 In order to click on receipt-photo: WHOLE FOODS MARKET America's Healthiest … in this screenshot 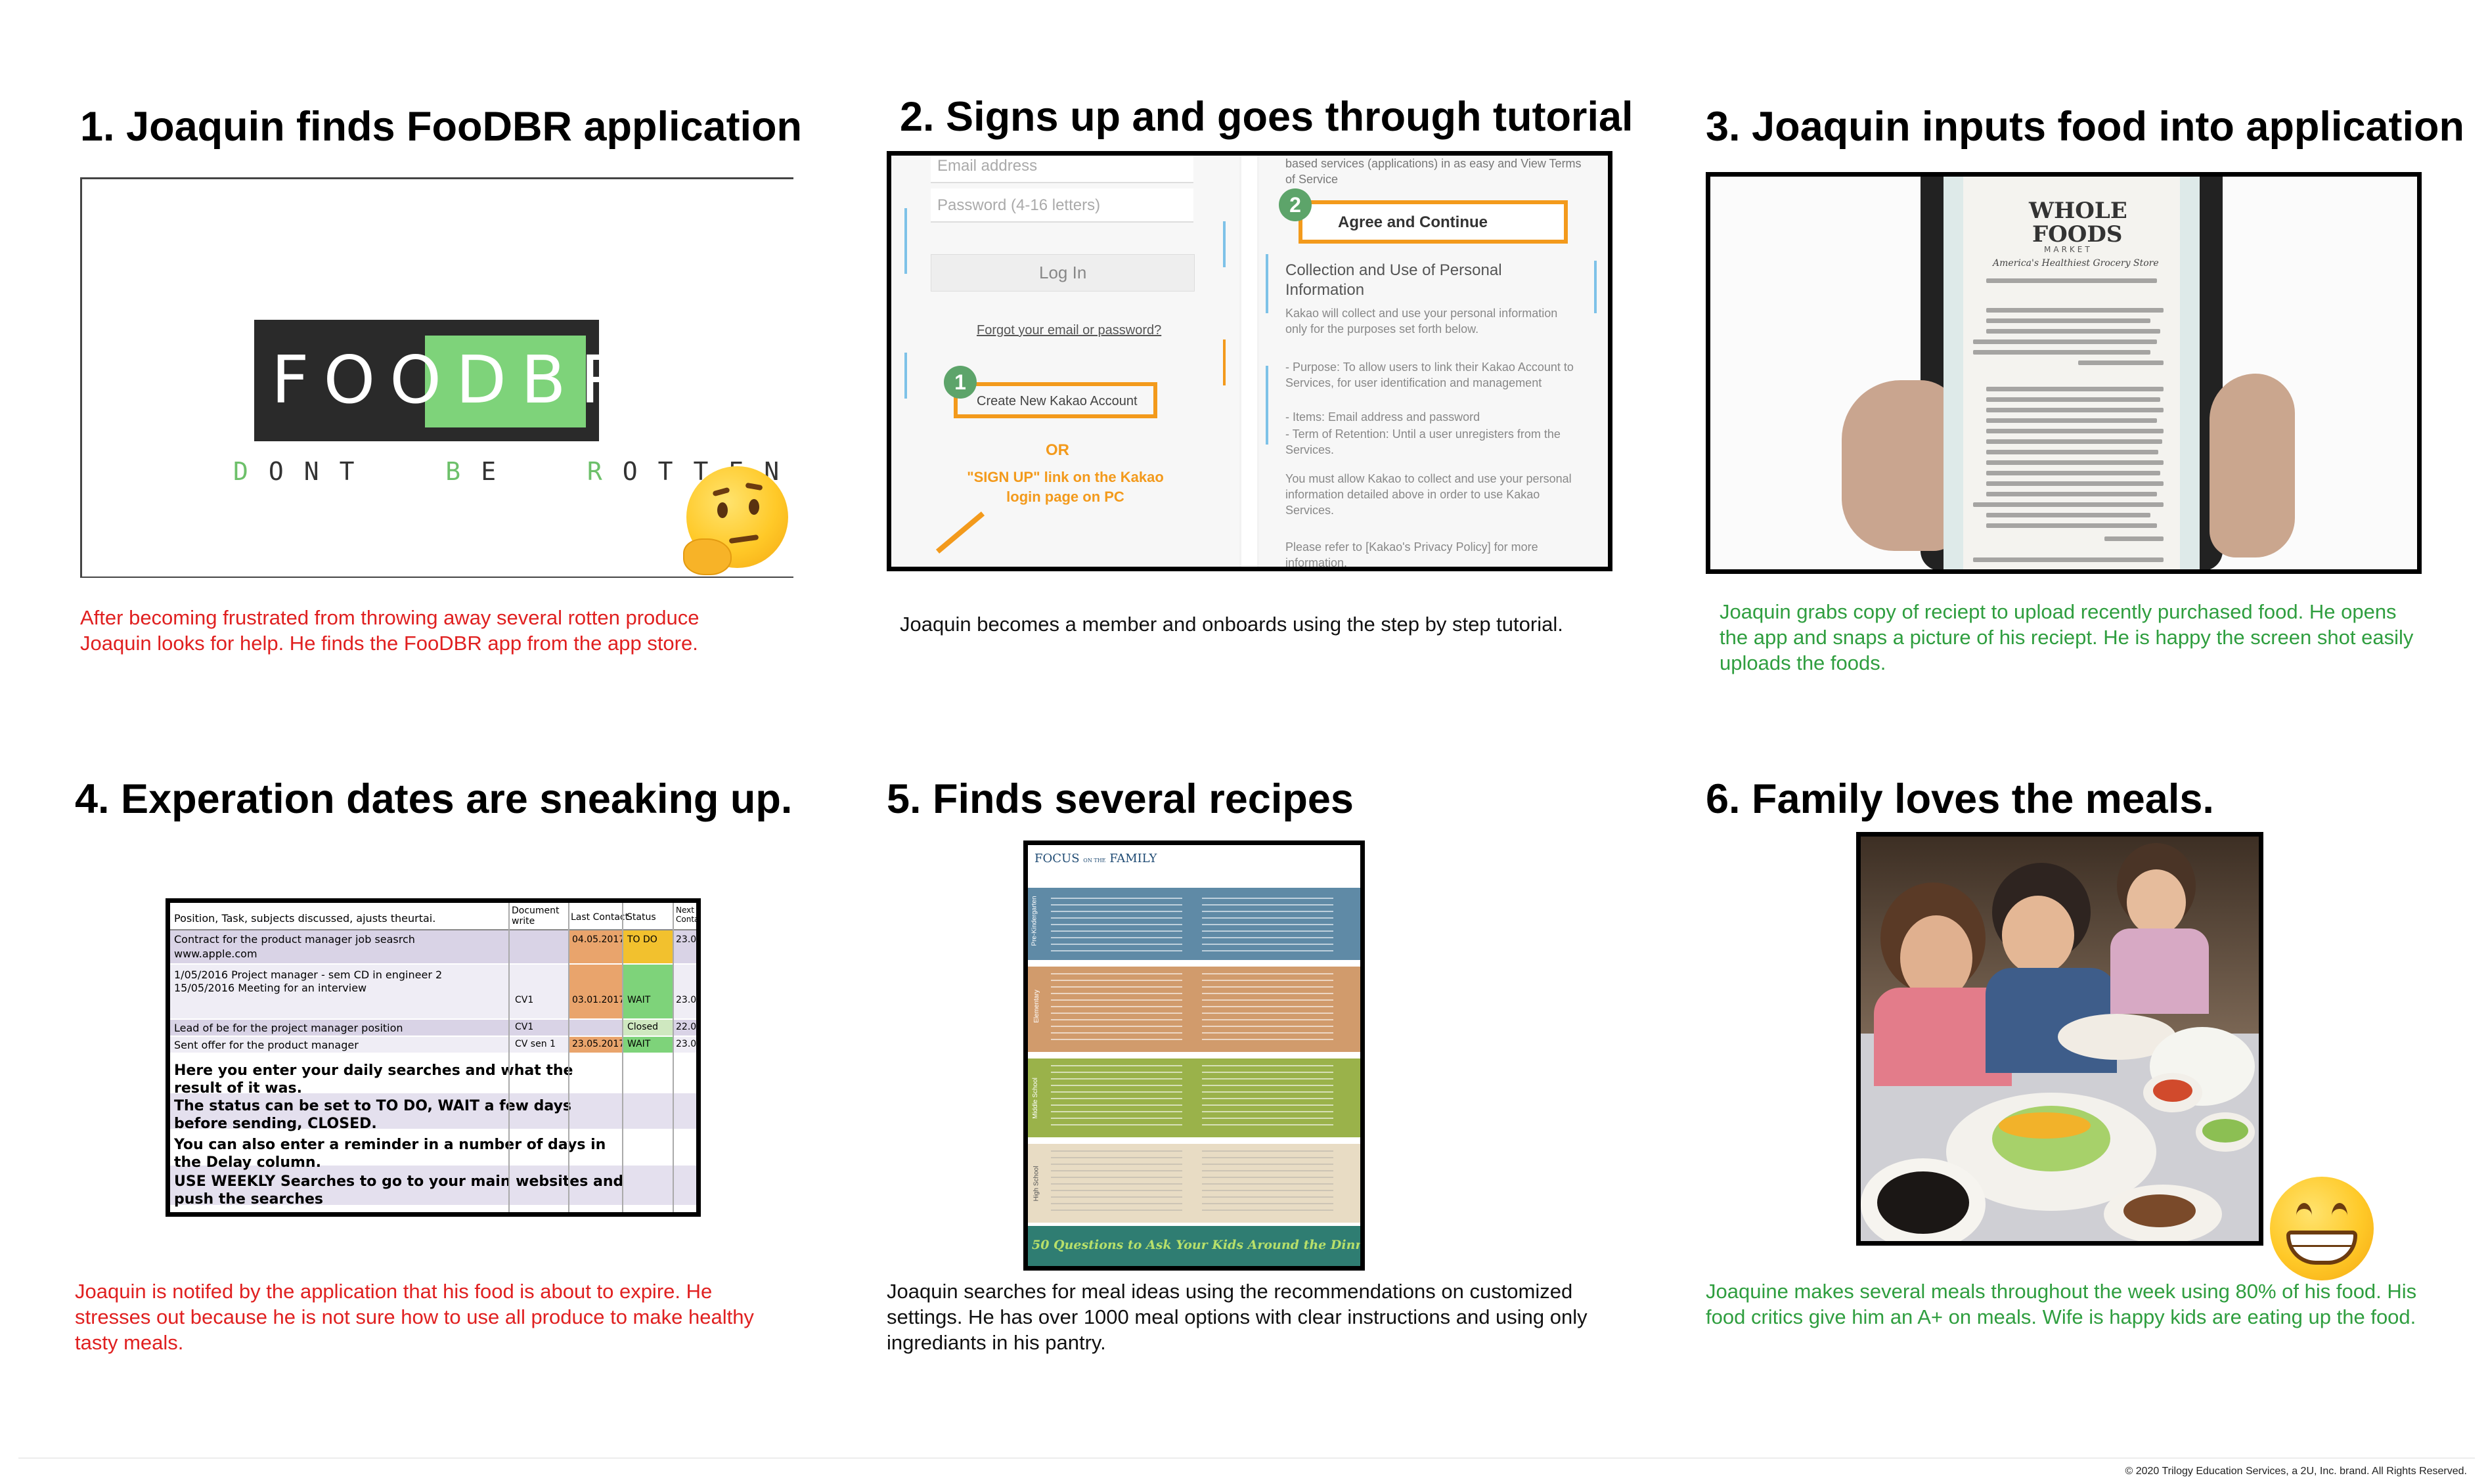, I will do `click(2064, 373)`.